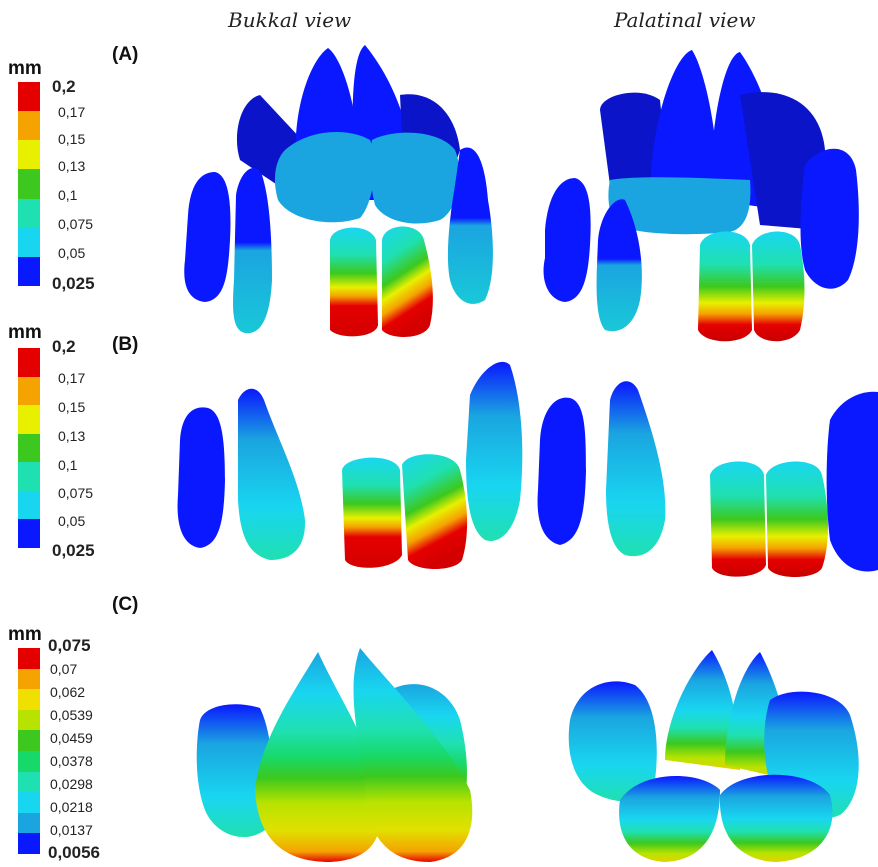 The height and width of the screenshot is (867, 878). I want to click on legend-b-tick: 0,15, so click(72, 407).